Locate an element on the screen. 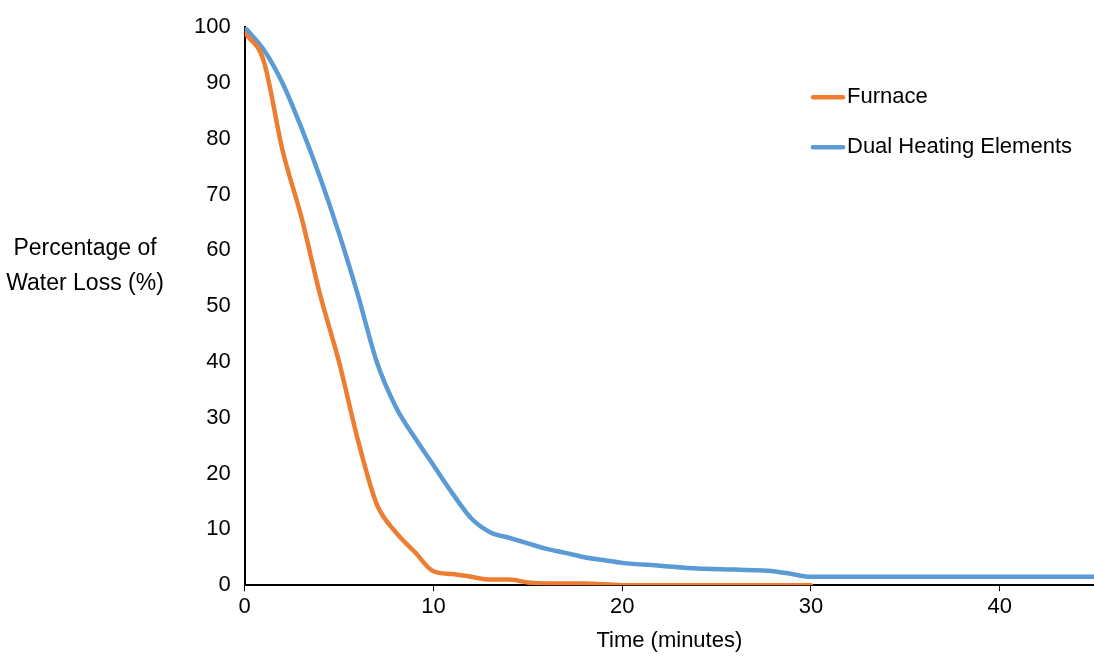 The height and width of the screenshot is (664, 1094). y-tick-label: 100 is located at coordinates (212, 26).